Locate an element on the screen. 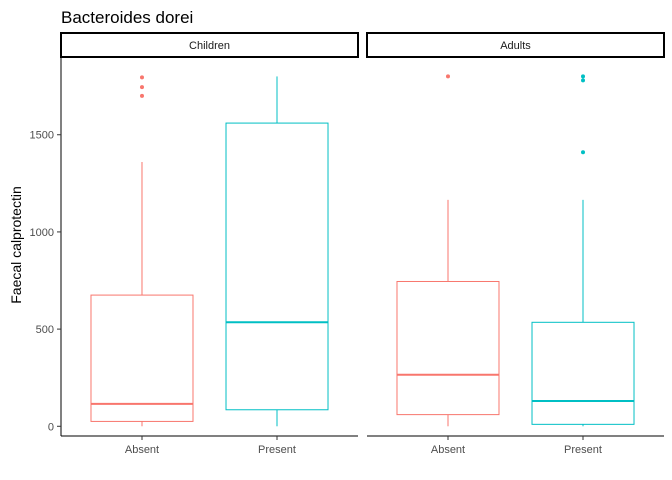 Image resolution: width=672 pixels, height=480 pixels. chart-title: Bacteroides dorei is located at coordinates (127, 17).